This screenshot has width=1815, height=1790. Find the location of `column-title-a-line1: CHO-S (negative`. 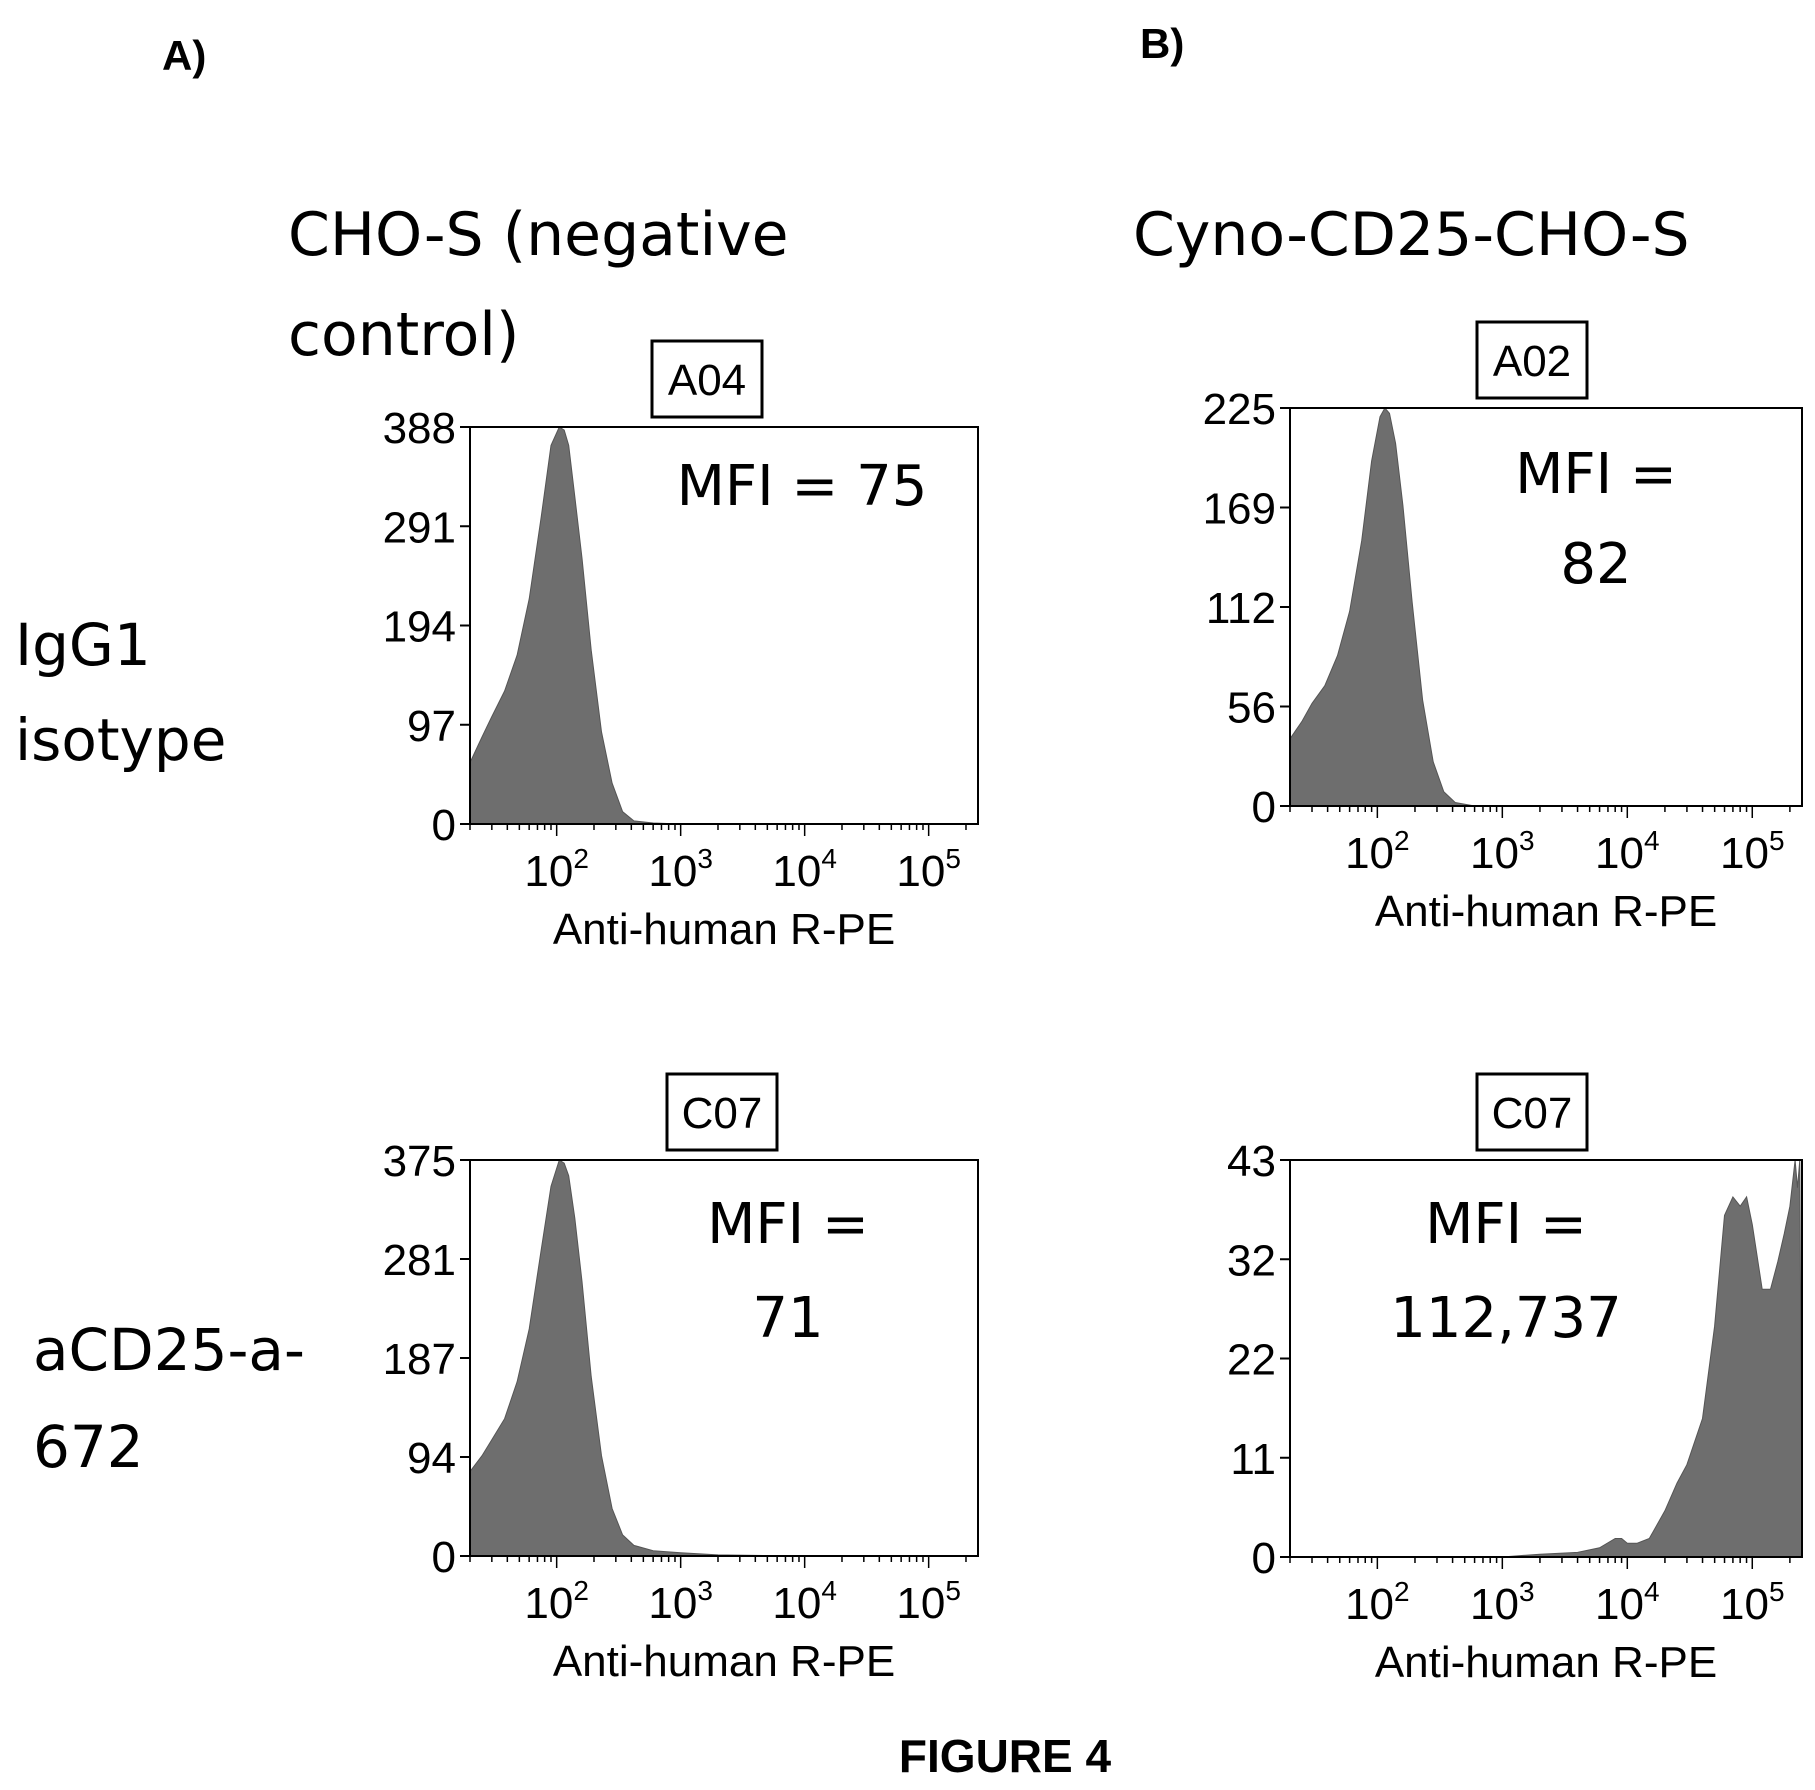

column-title-a-line1: CHO-S (negative is located at coordinates (538, 235).